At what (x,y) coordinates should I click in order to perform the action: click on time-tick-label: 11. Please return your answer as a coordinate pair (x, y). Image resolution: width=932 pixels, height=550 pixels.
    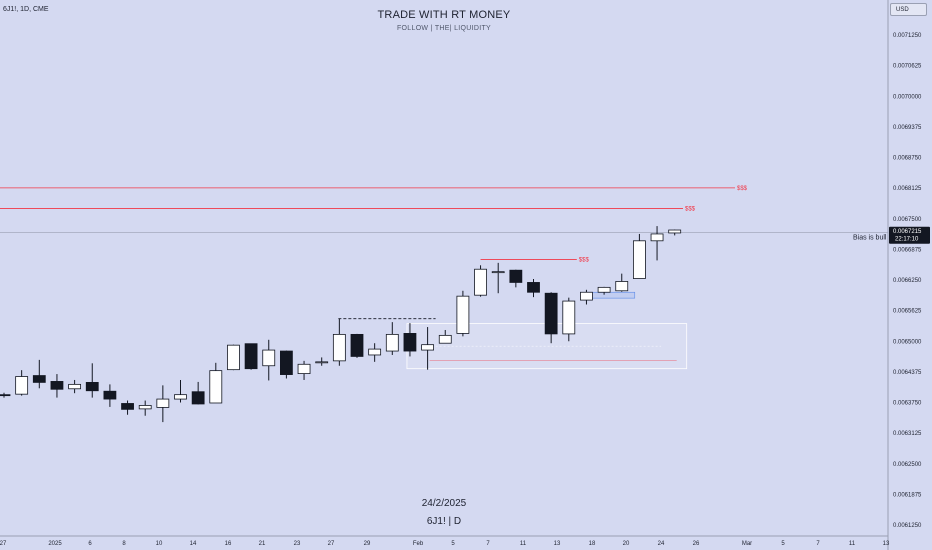
    Looking at the image, I should click on (523, 544).